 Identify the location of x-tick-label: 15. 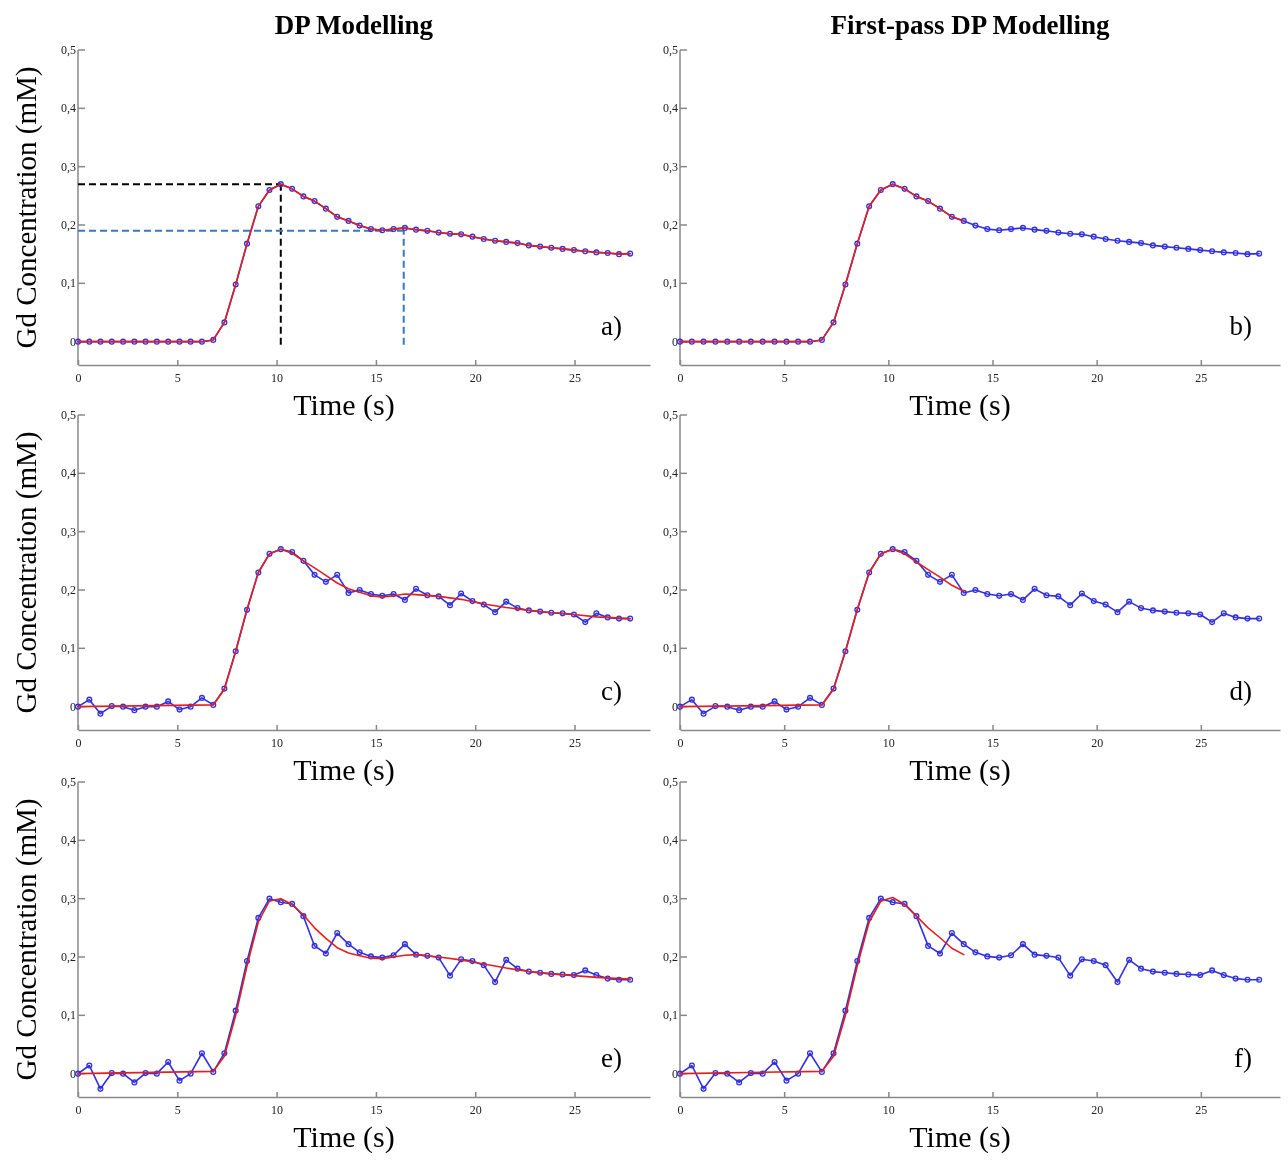
(376, 743).